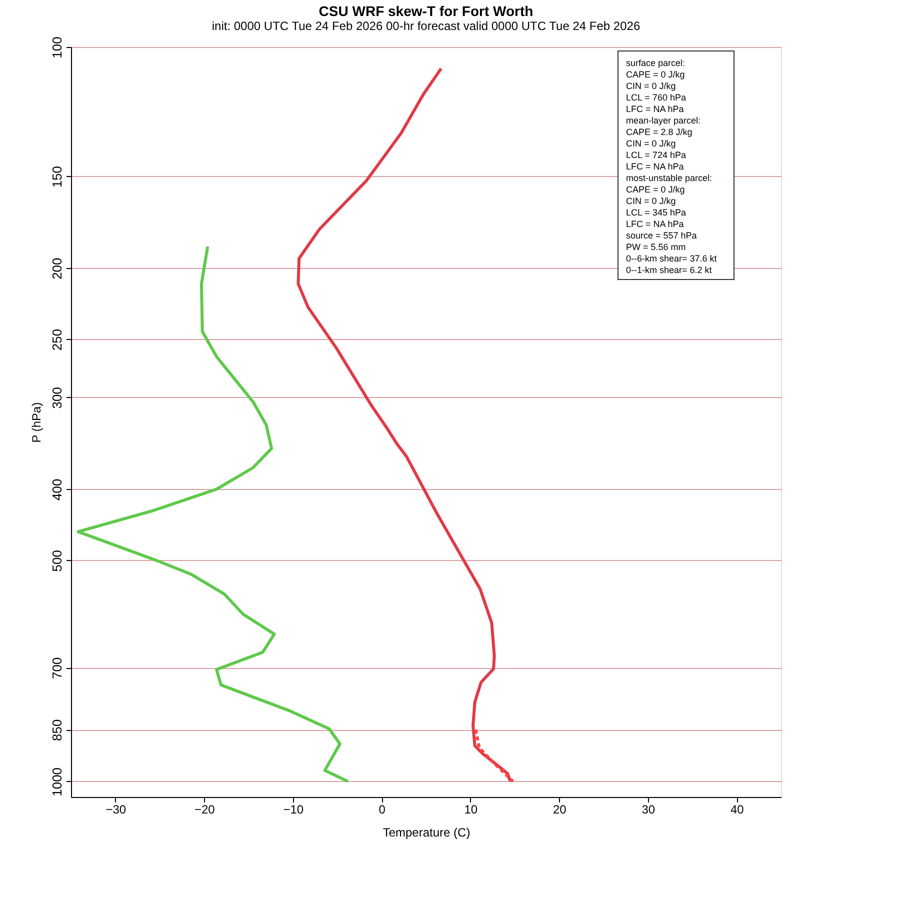 The image size is (900, 900). What do you see at coordinates (494, 755) in the screenshot?
I see `line-series` at bounding box center [494, 755].